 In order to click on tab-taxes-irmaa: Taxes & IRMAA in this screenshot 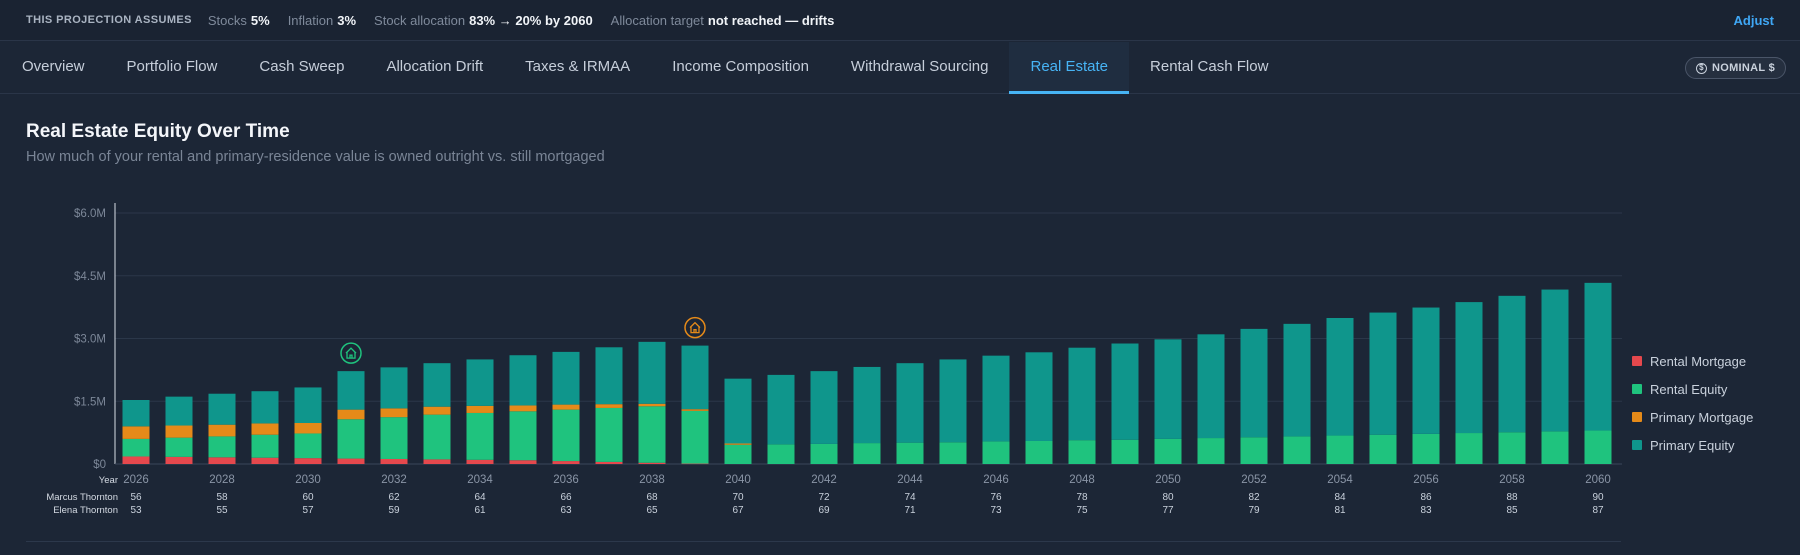, I will do `click(578, 66)`.